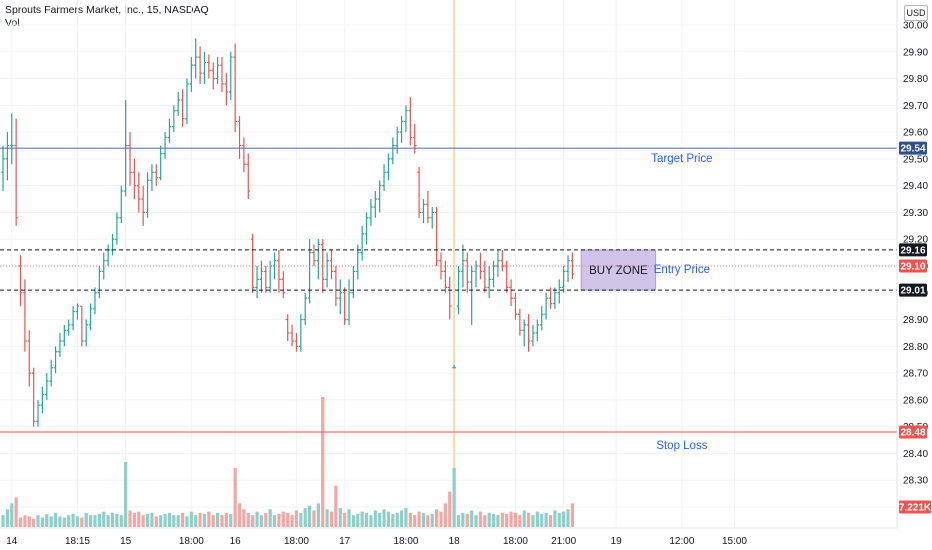 The height and width of the screenshot is (550, 932). Describe the element at coordinates (236, 541) in the screenshot. I see `x-tick-label: 16` at that location.